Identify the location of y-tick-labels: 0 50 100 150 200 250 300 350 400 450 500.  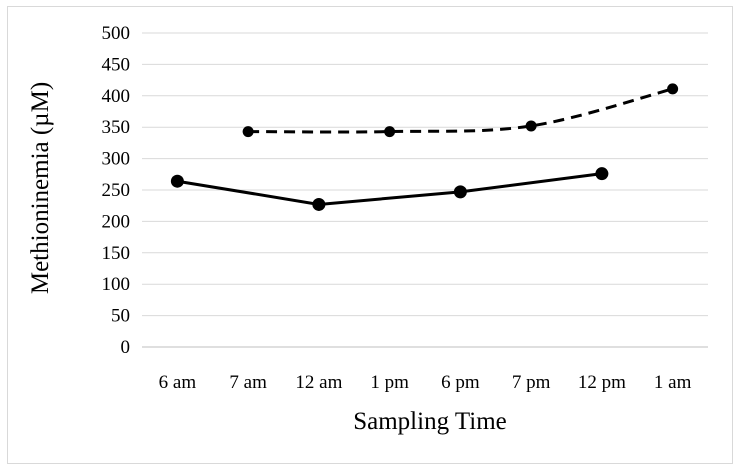
(116, 190).